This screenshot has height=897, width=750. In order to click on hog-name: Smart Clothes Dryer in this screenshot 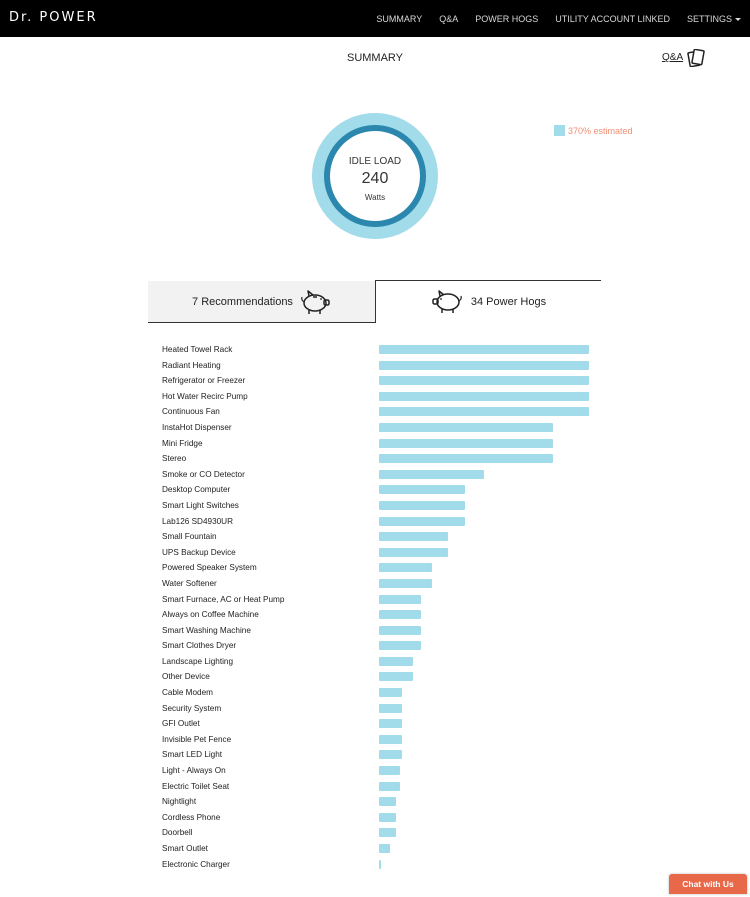, I will do `click(199, 646)`.